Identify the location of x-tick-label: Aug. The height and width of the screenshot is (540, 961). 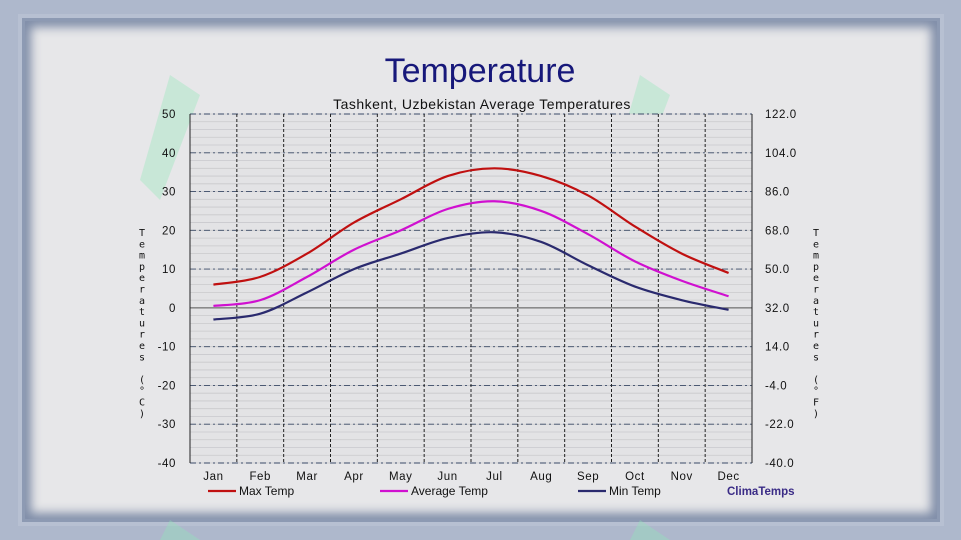
(541, 477).